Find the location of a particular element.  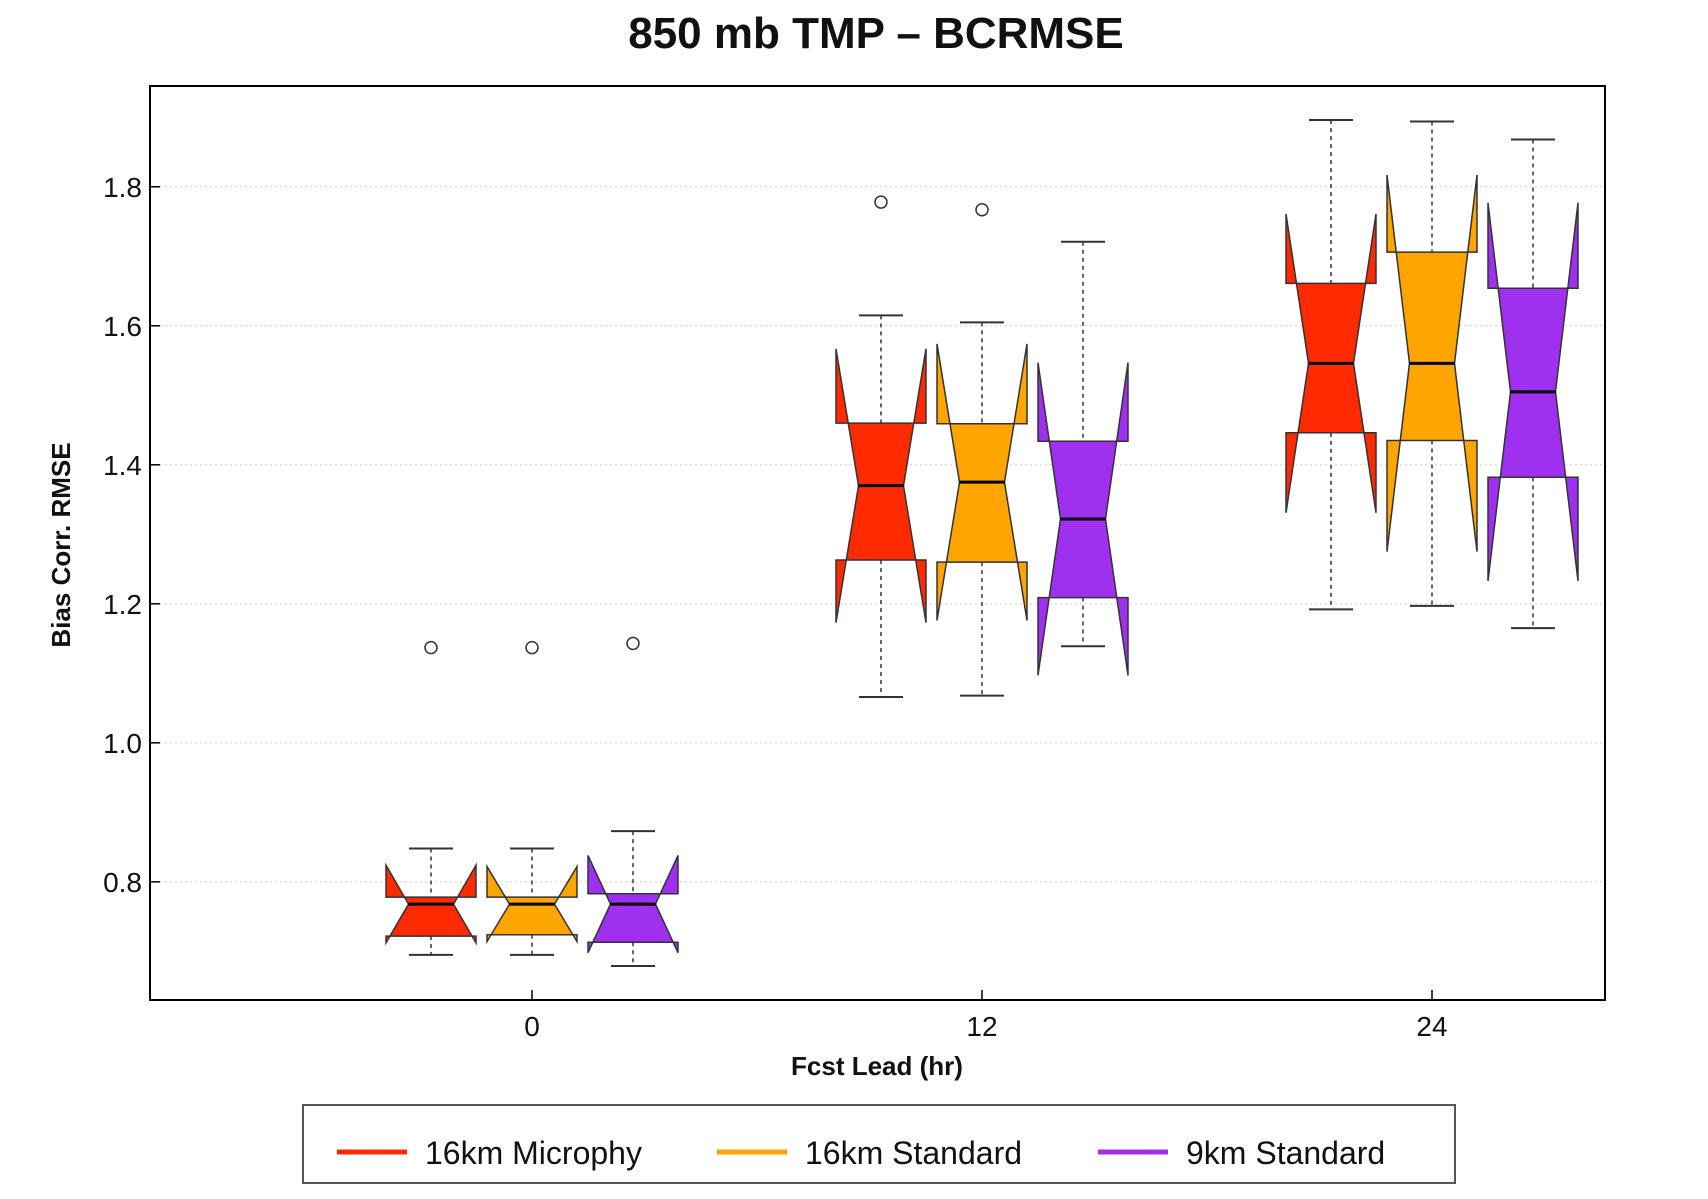

y-tick-label: 1.0 is located at coordinates (122, 743).